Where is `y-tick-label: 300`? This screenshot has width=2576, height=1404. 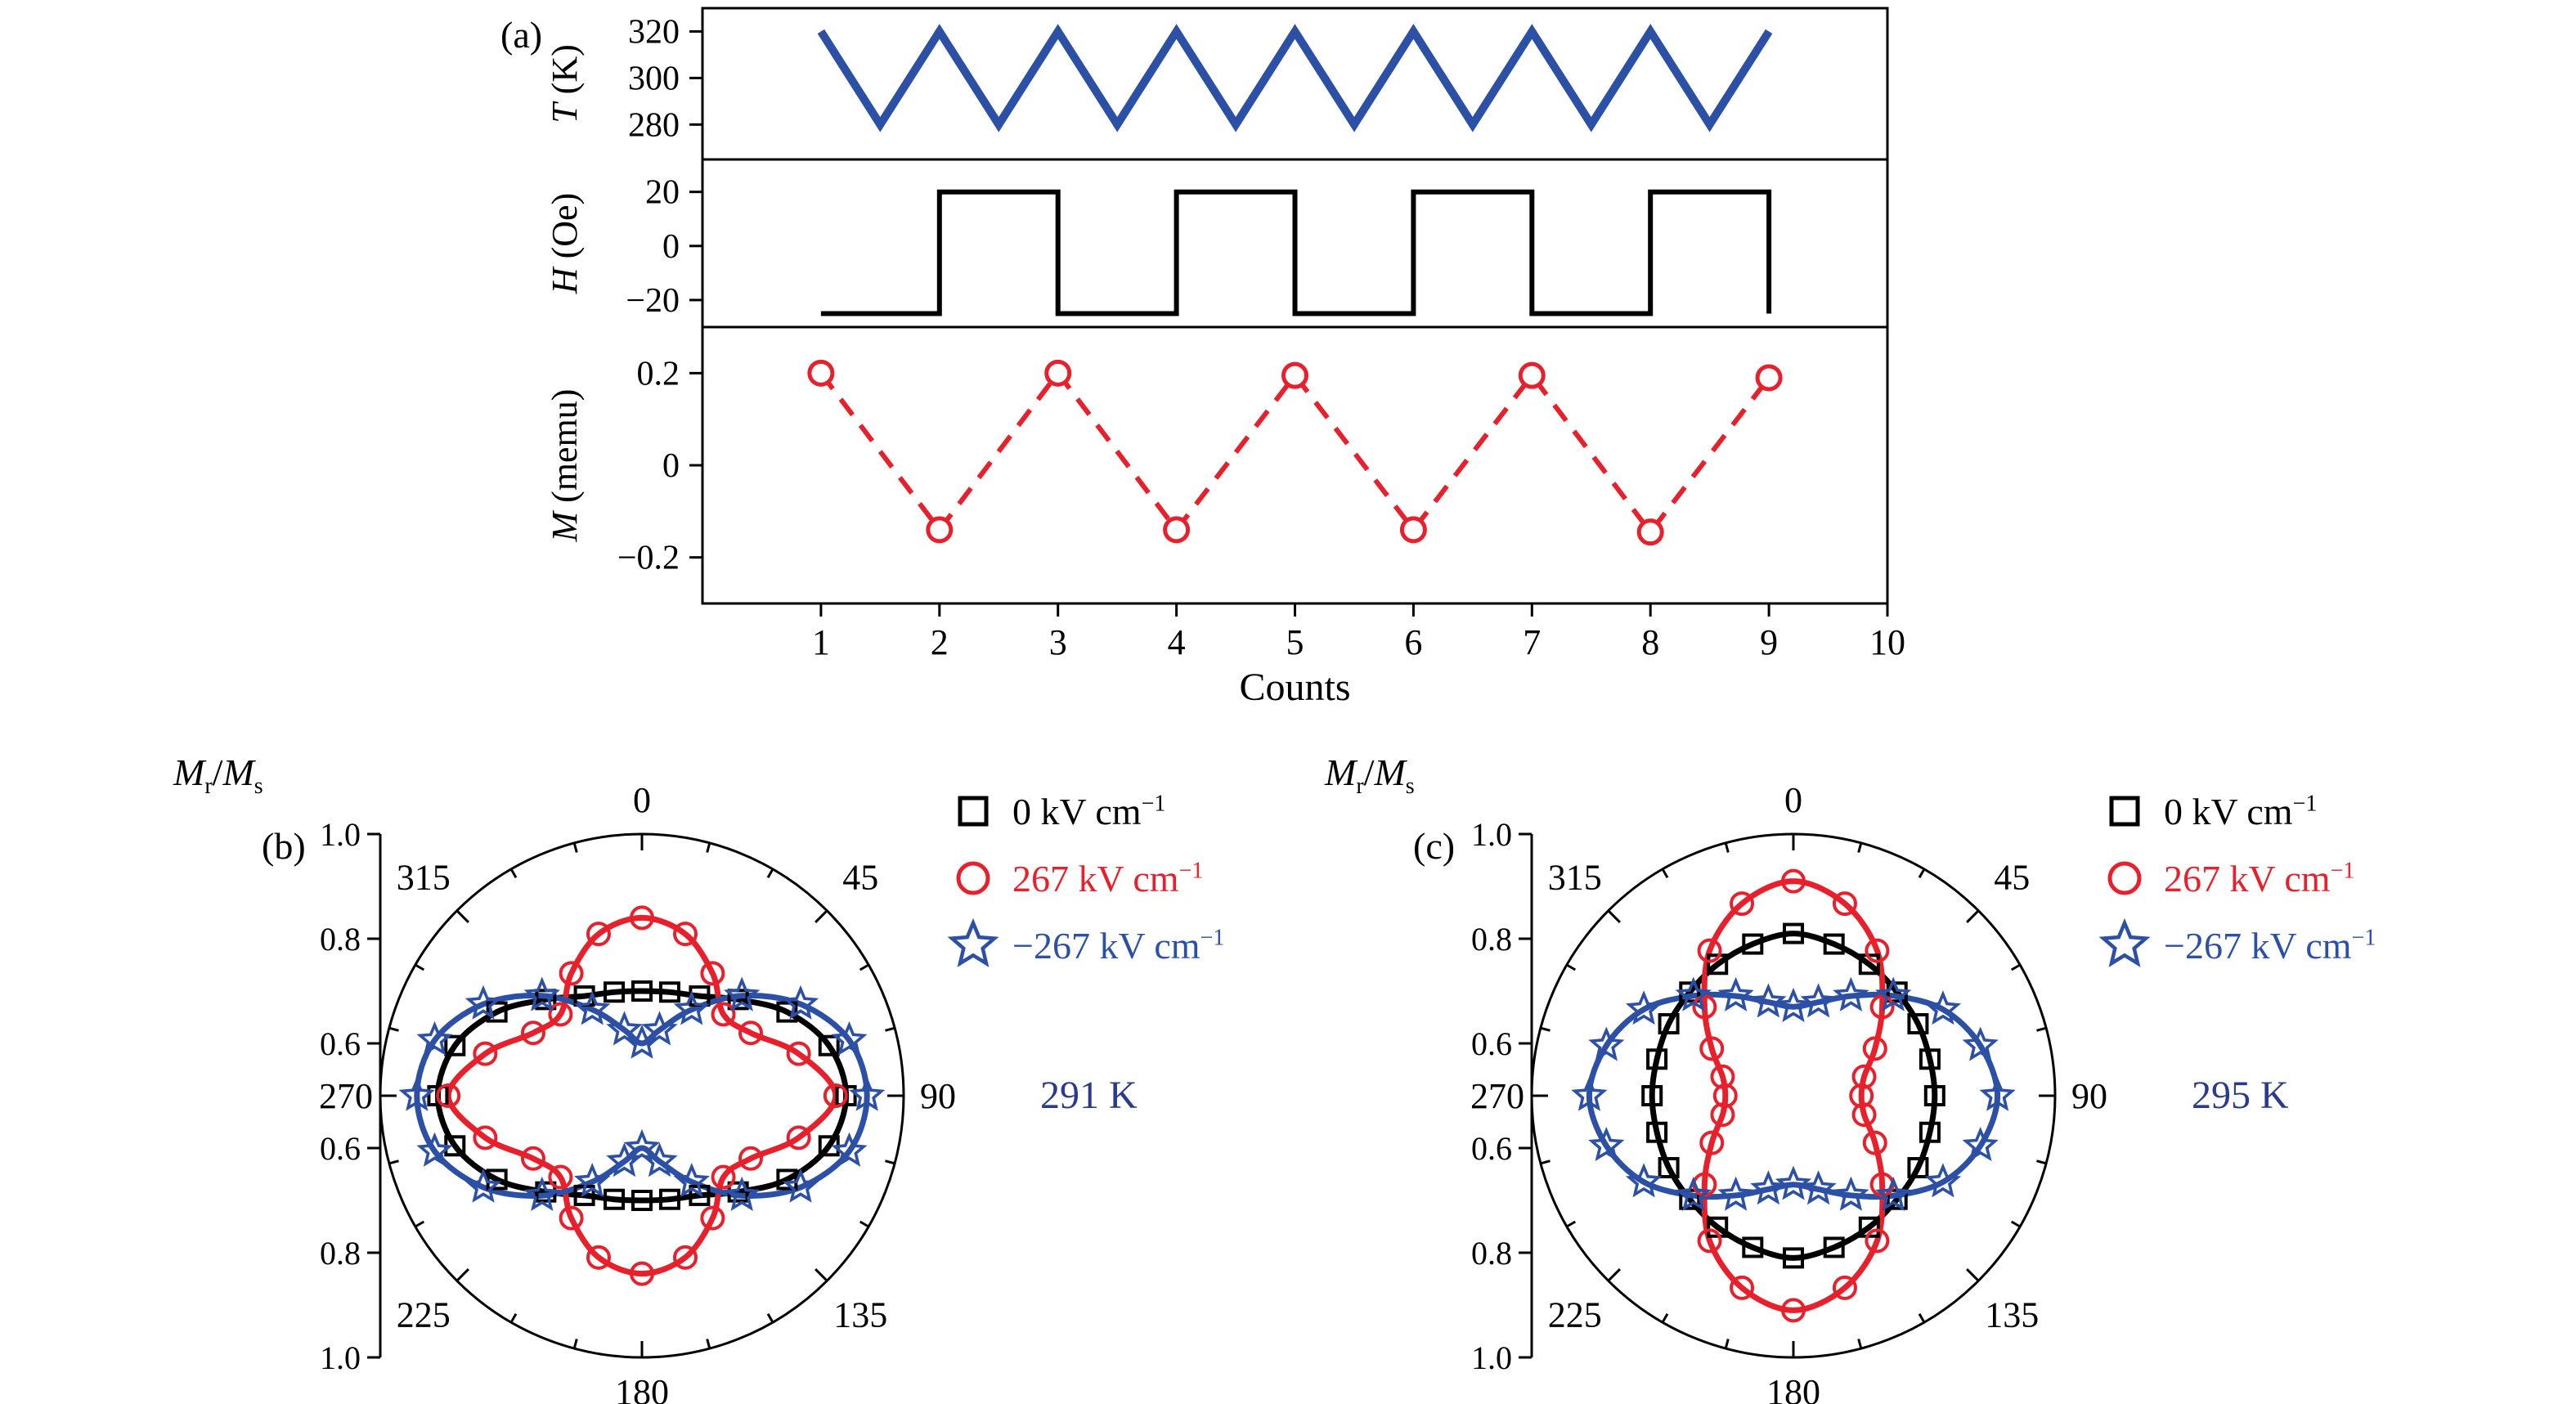 y-tick-label: 300 is located at coordinates (654, 78).